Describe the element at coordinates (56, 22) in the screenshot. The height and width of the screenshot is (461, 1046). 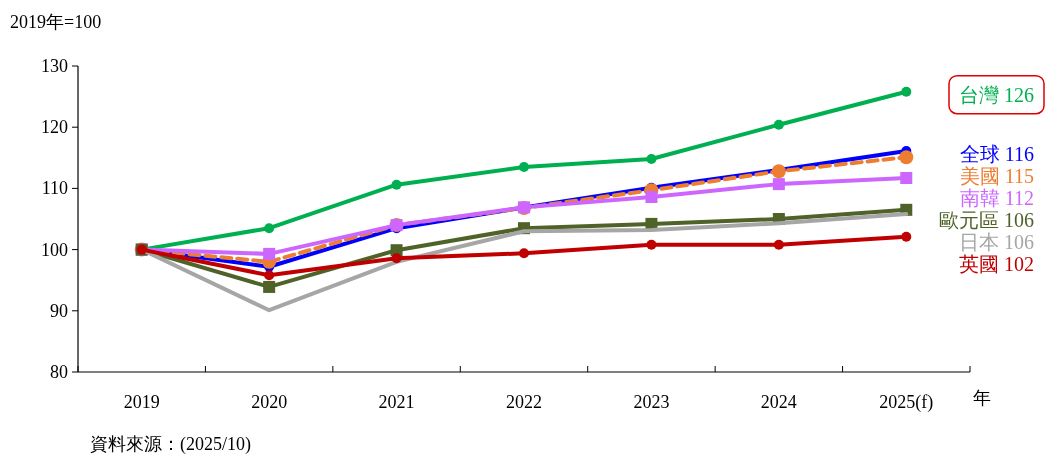
I see `y-axis-title: 2019年=100` at that location.